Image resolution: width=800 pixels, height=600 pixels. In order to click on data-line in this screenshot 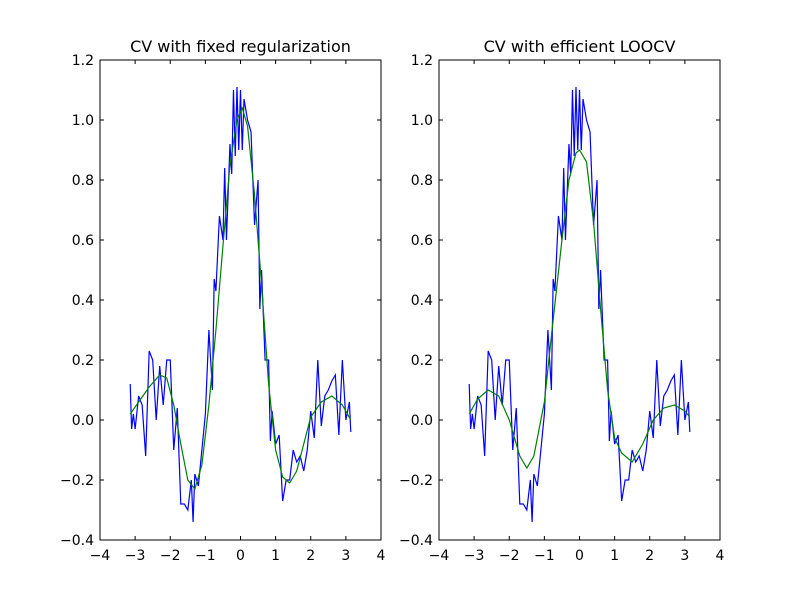, I will do `click(579, 309)`.